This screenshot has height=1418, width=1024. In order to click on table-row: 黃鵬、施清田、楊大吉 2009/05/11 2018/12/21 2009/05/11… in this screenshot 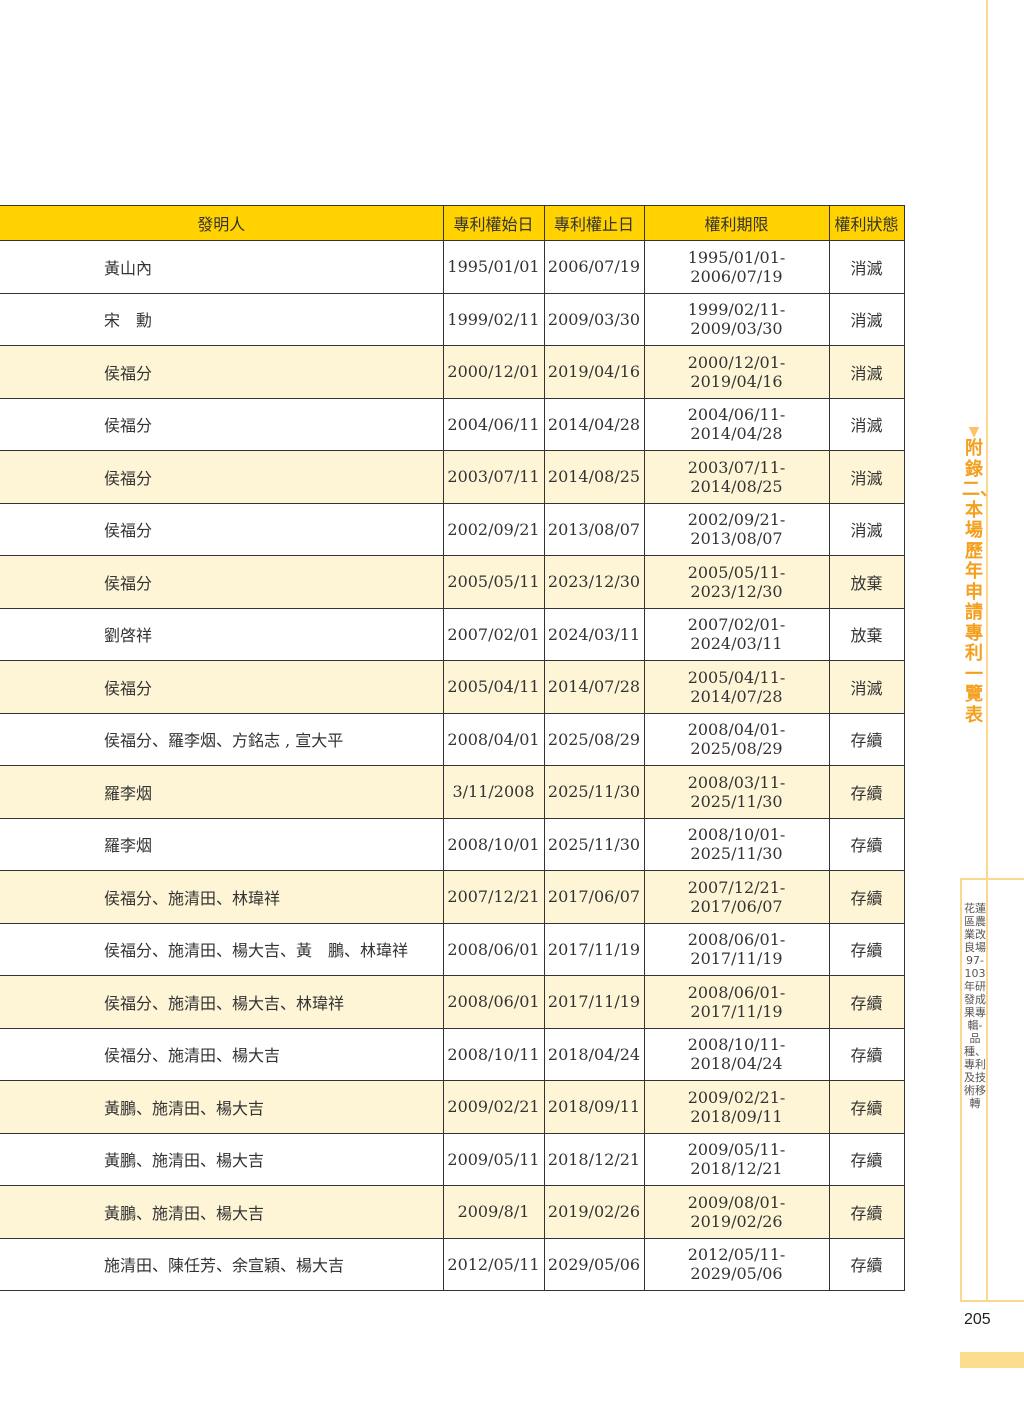, I will do `click(452, 1159)`.